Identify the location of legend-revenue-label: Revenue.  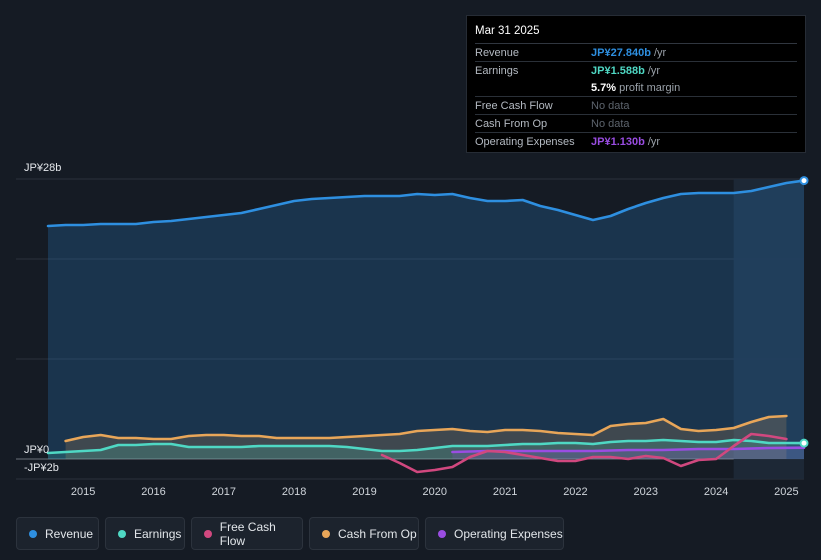
(69, 533).